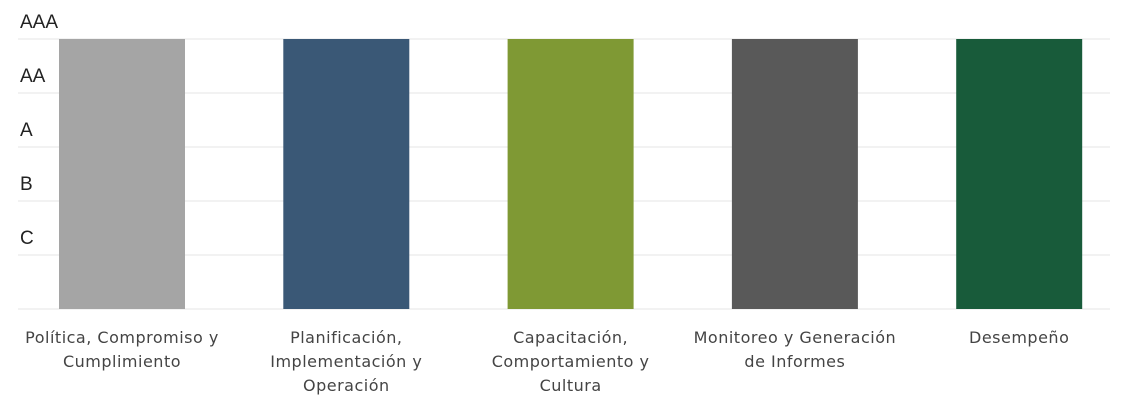 The height and width of the screenshot is (412, 1126). Describe the element at coordinates (39, 22) in the screenshot. I see `y-tick-label: AAA` at that location.